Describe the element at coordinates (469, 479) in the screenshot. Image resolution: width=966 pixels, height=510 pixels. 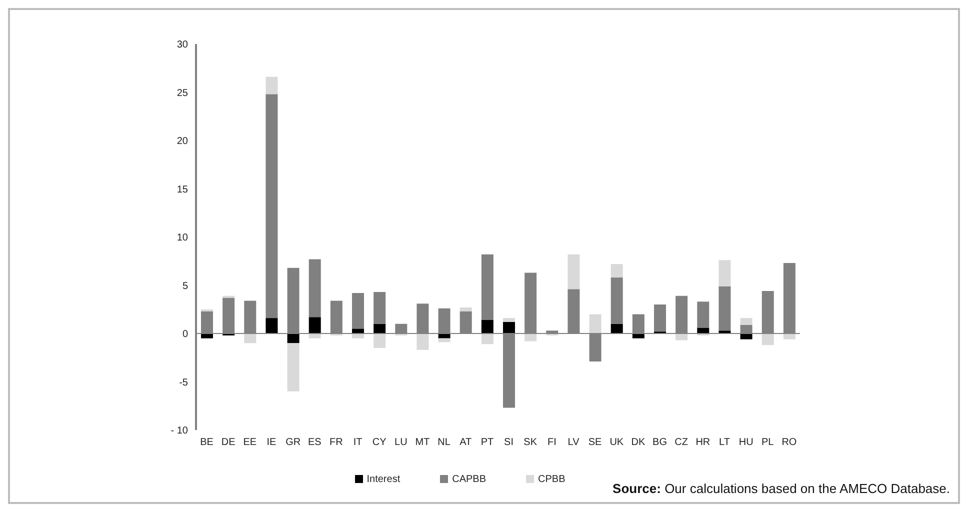
I see `legend-label: CAPBB` at that location.